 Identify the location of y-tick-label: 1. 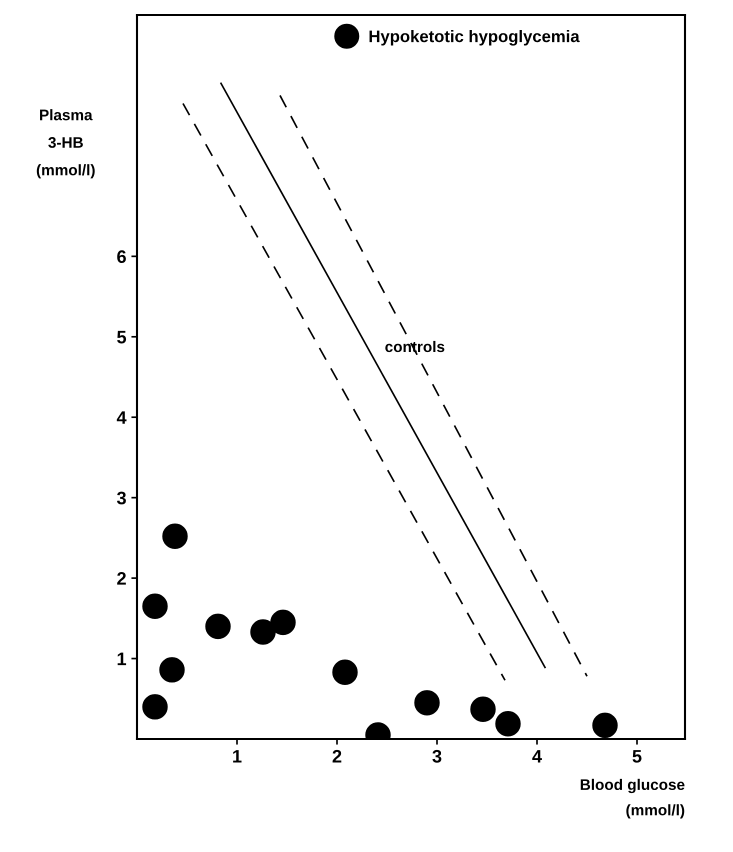
(122, 659).